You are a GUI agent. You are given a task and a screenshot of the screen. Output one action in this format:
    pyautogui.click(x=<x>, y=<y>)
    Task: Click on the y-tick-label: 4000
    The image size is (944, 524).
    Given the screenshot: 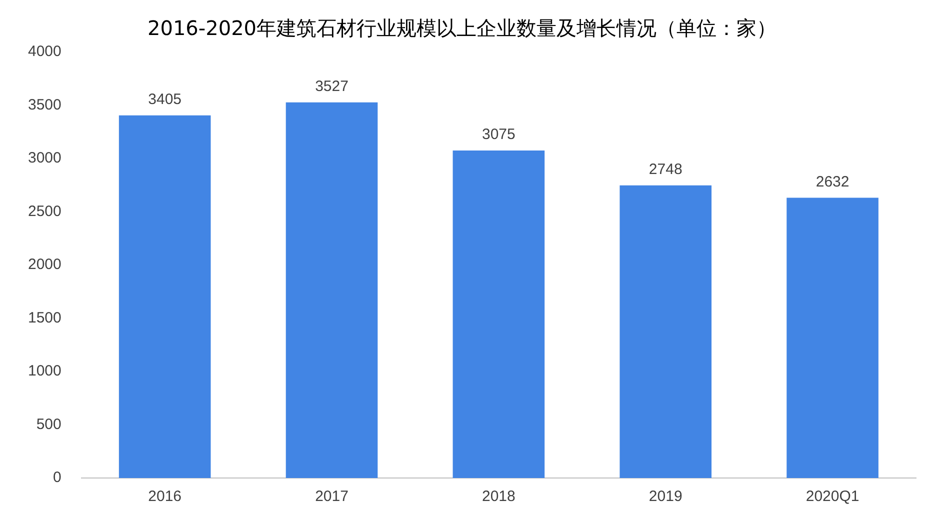 What is the action you would take?
    pyautogui.click(x=45, y=51)
    